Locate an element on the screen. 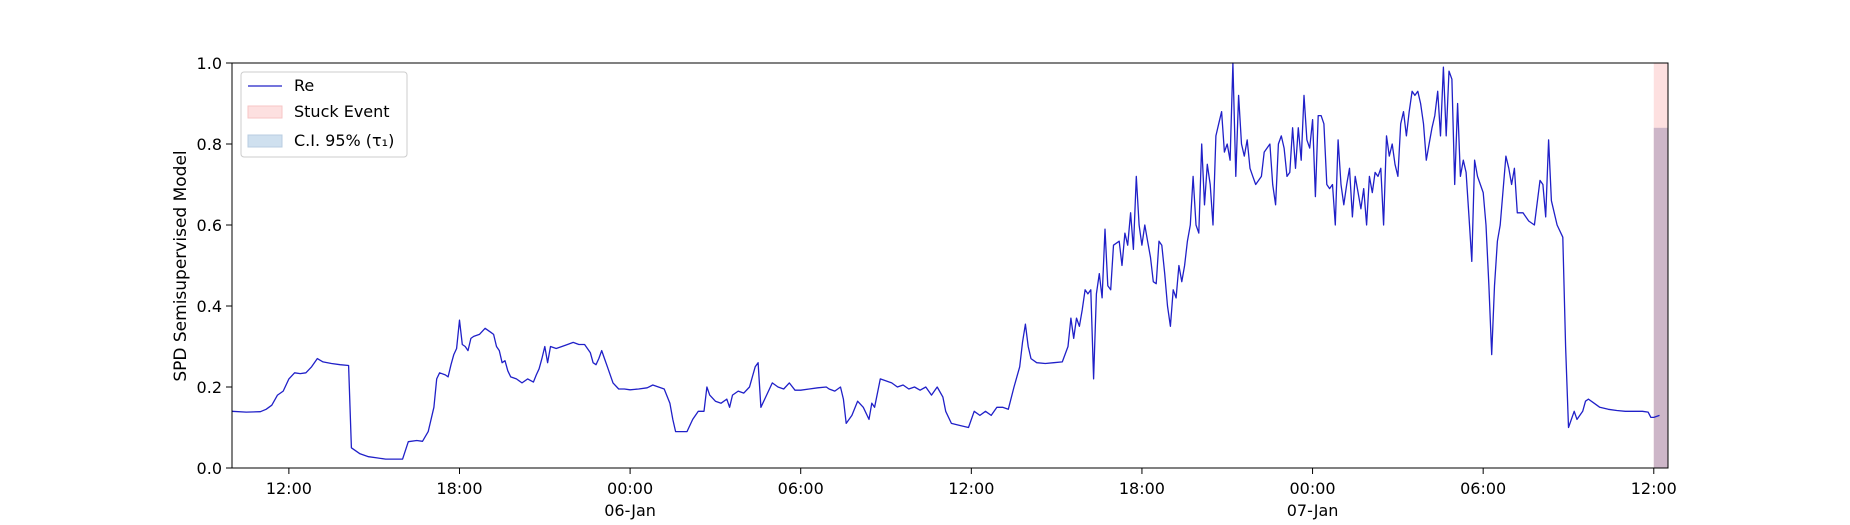 This screenshot has height=525, width=1850. x-tick-label: 06-Jan is located at coordinates (630, 510).